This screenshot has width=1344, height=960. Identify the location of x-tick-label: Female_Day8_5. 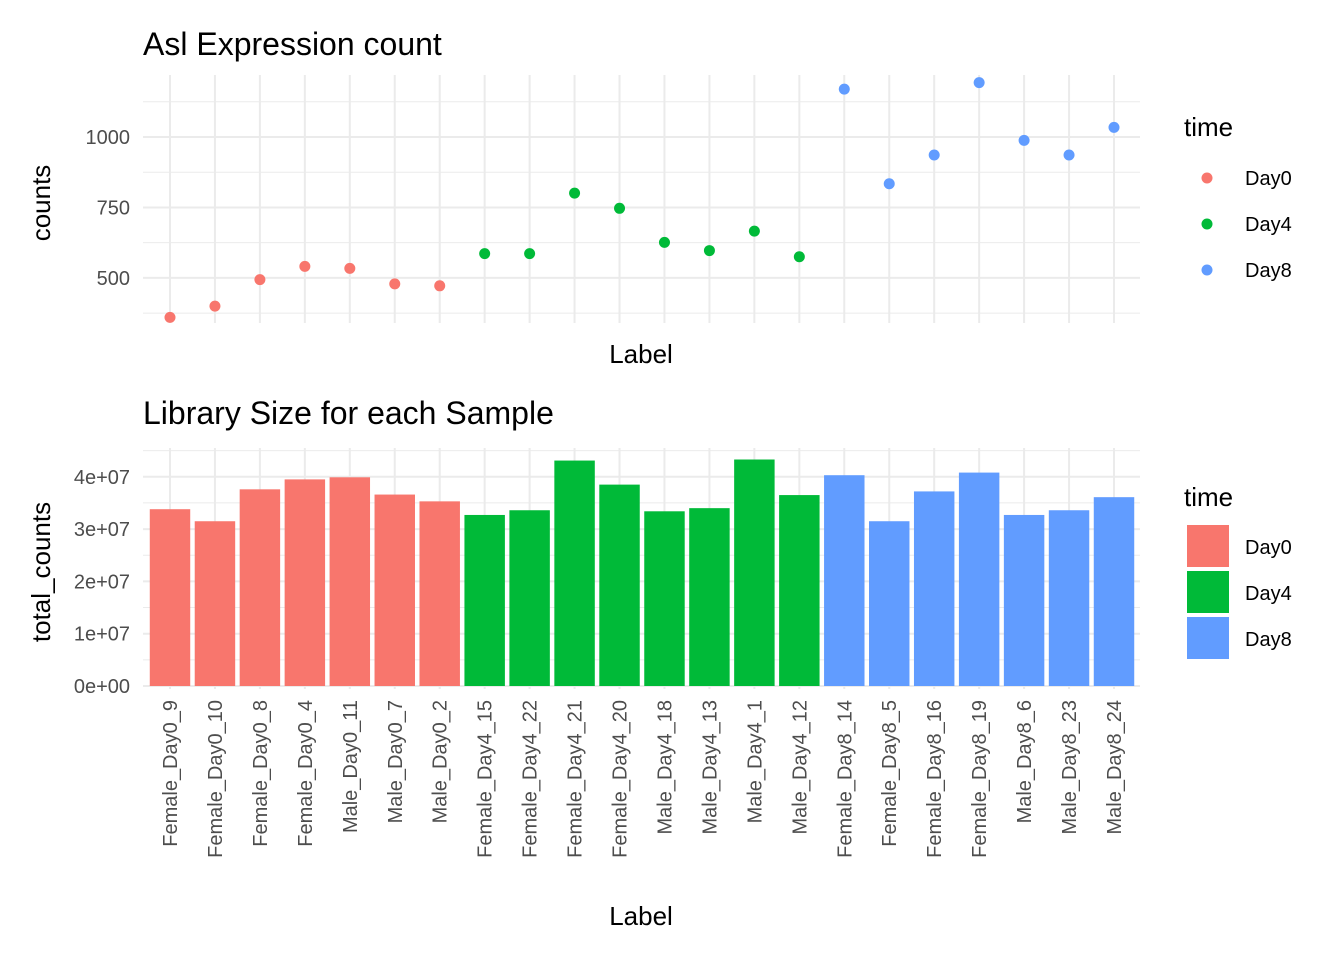
(890, 773).